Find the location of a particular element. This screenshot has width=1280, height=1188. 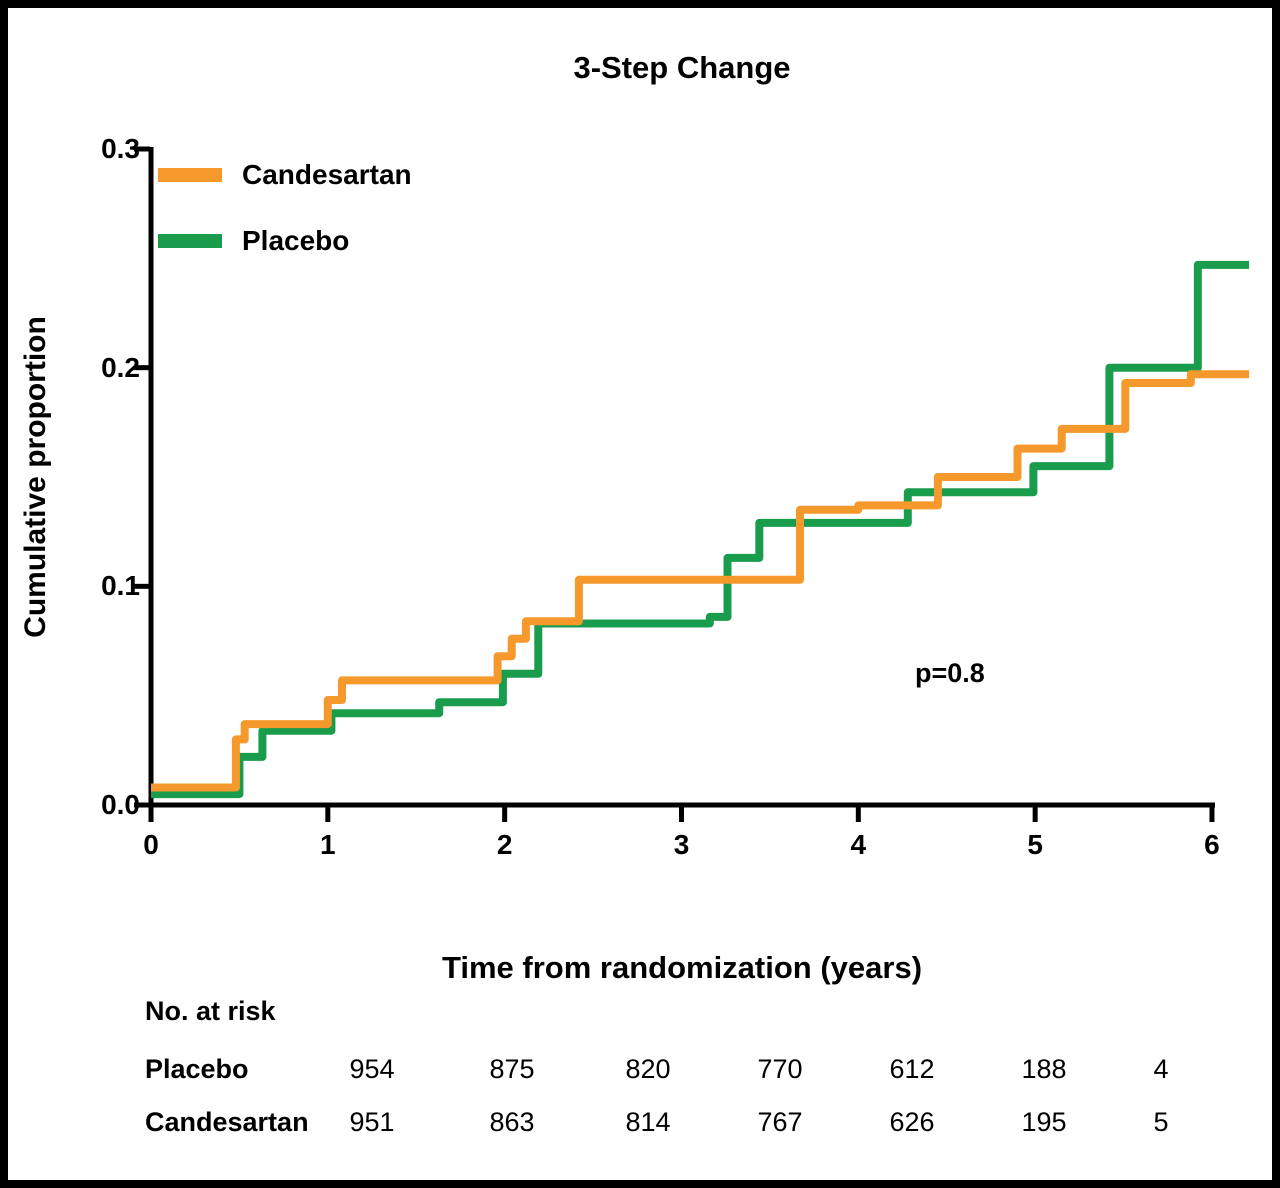

p-value-annotation: p=0.8 is located at coordinates (950, 673).